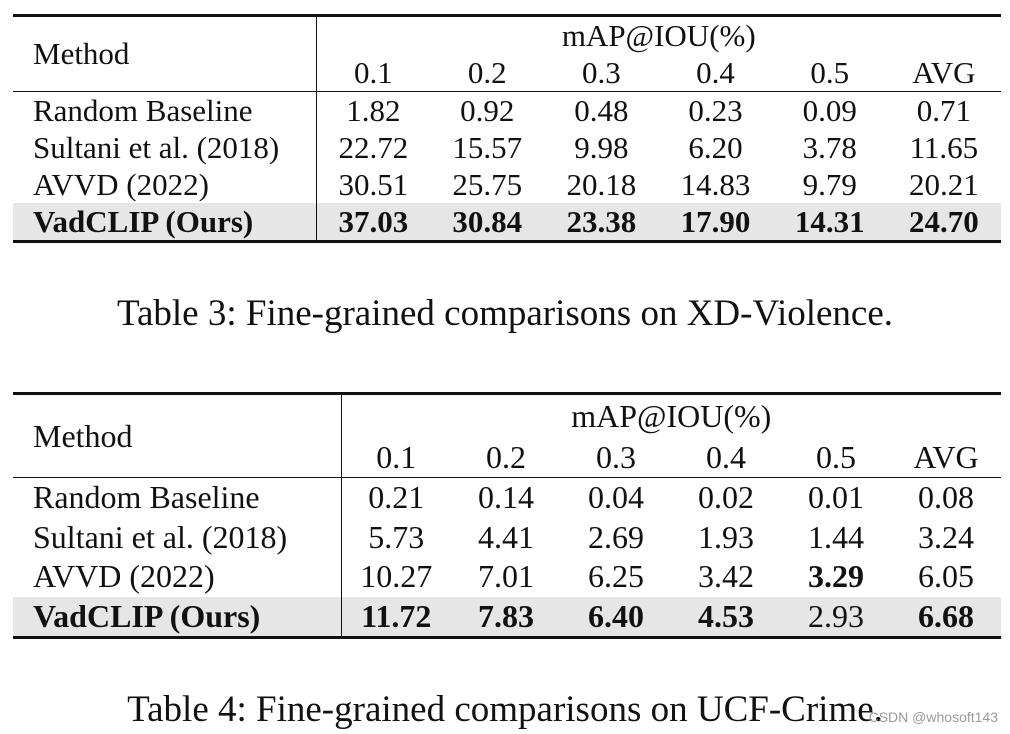 This screenshot has width=1010, height=734. What do you see at coordinates (836, 497) in the screenshot?
I see `value-cell: 0.01` at bounding box center [836, 497].